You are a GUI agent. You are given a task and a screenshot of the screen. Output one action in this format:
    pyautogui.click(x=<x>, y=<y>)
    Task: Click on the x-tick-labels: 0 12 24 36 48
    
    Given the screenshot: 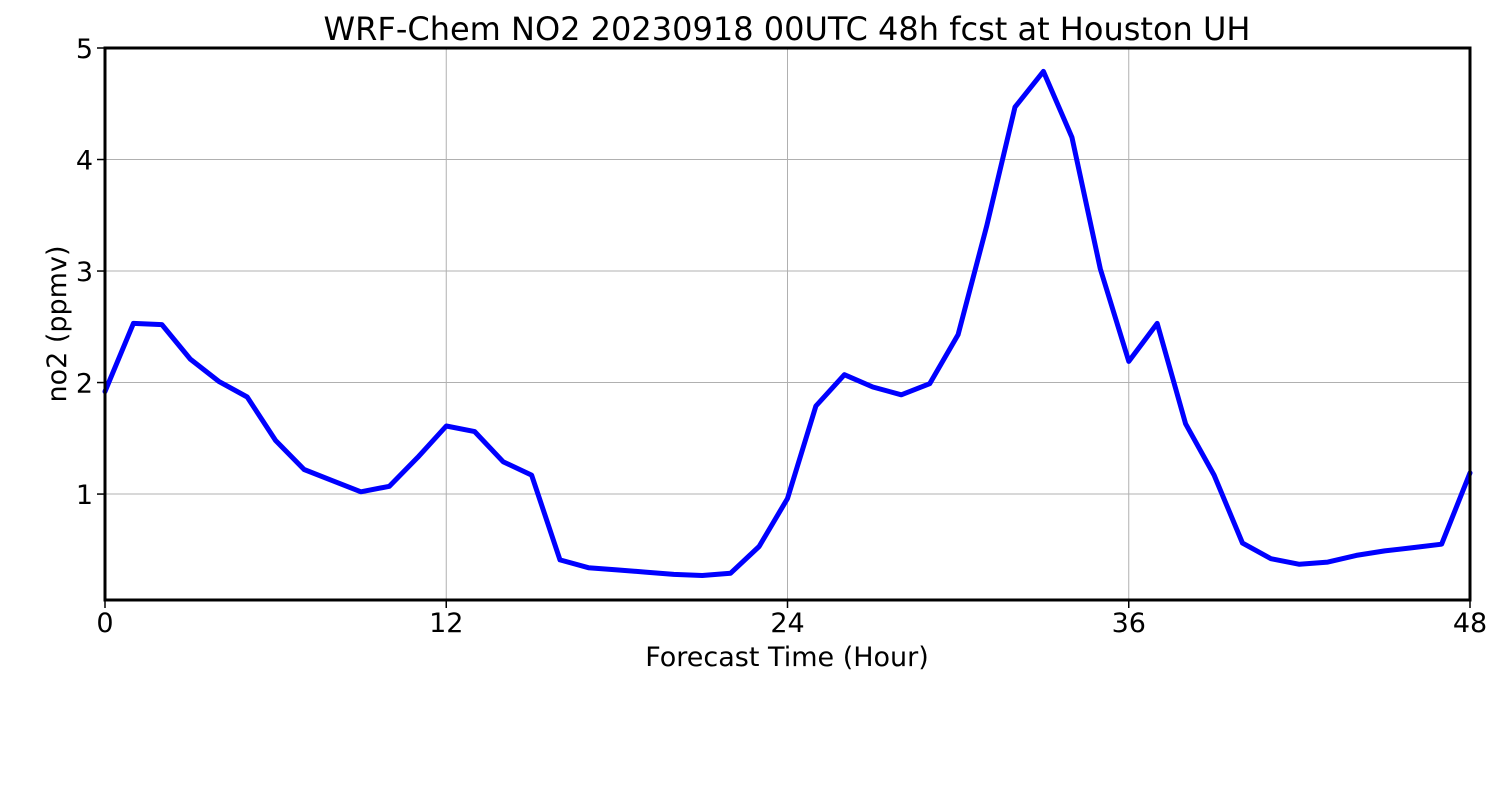 What is the action you would take?
    pyautogui.click(x=791, y=619)
    